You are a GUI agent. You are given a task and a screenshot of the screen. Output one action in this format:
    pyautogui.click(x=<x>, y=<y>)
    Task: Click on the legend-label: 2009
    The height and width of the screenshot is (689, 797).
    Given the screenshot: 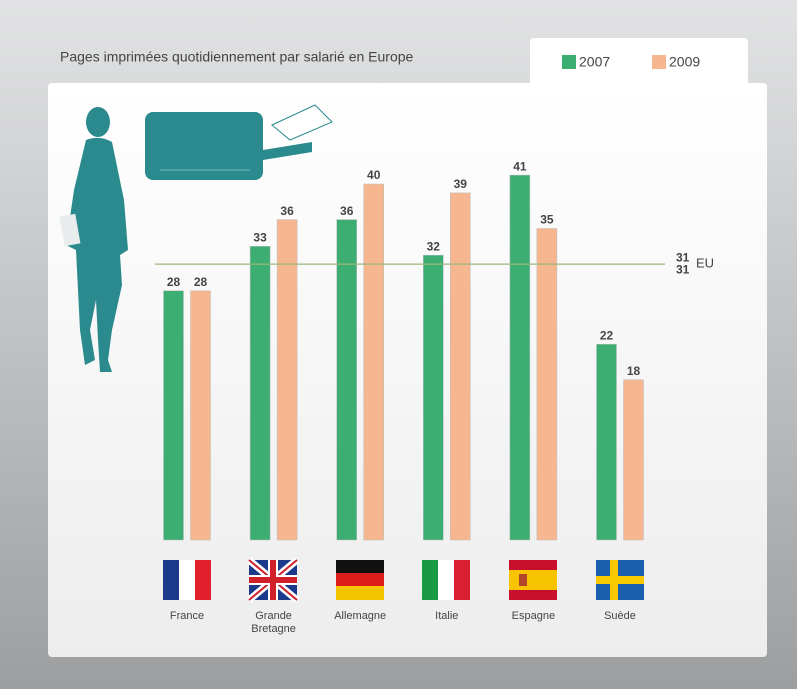 What is the action you would take?
    pyautogui.click(x=684, y=62)
    